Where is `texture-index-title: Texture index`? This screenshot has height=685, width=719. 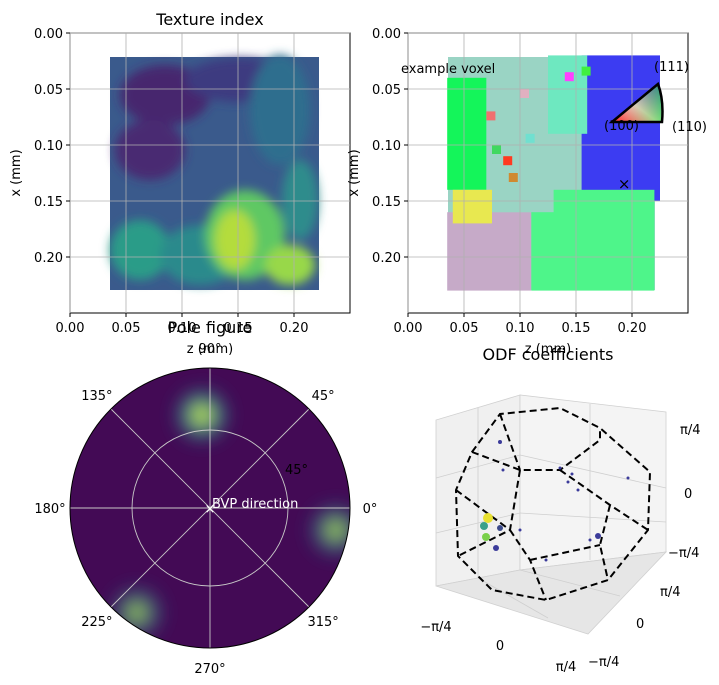
texture-index-title: Texture index is located at coordinates (209, 19).